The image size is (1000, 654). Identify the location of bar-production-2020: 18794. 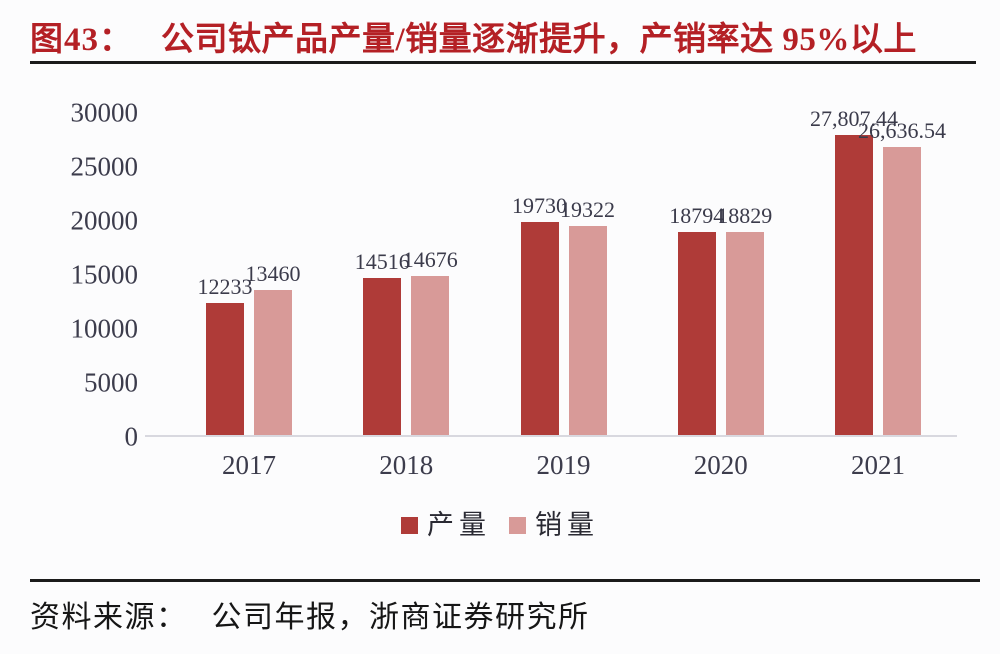
(696, 320).